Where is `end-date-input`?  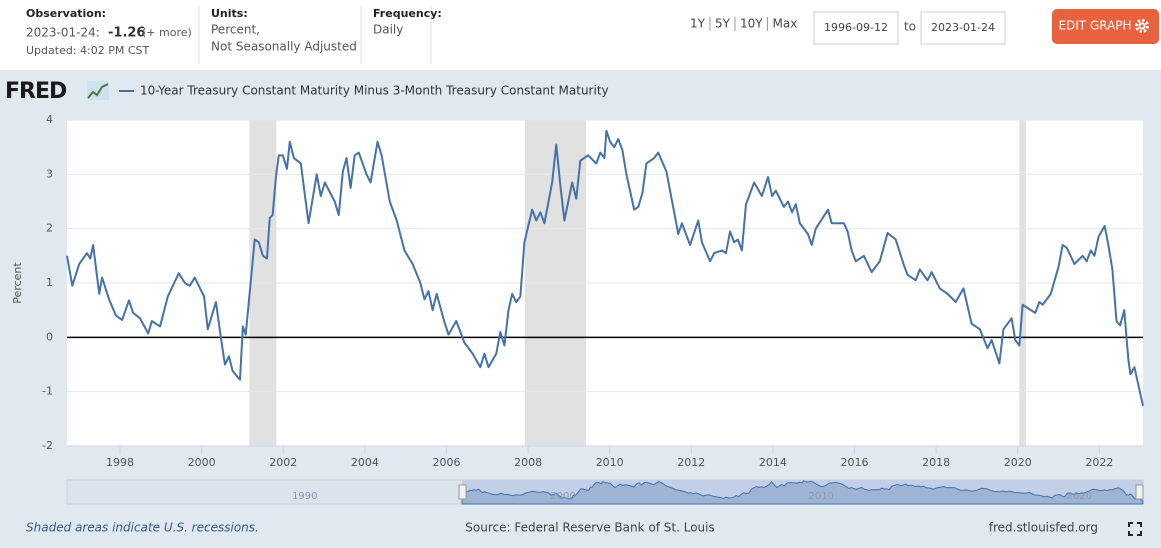 end-date-input is located at coordinates (963, 28).